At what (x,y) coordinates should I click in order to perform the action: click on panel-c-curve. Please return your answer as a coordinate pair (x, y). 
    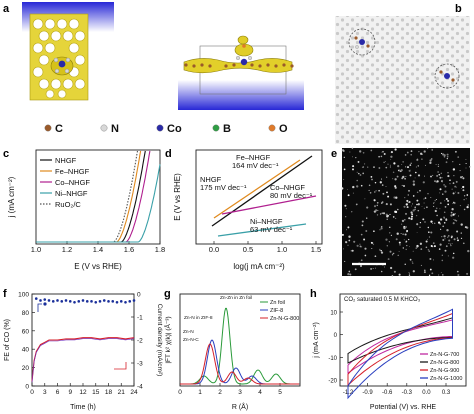
    Looking at the image, I should click on (93, 196).